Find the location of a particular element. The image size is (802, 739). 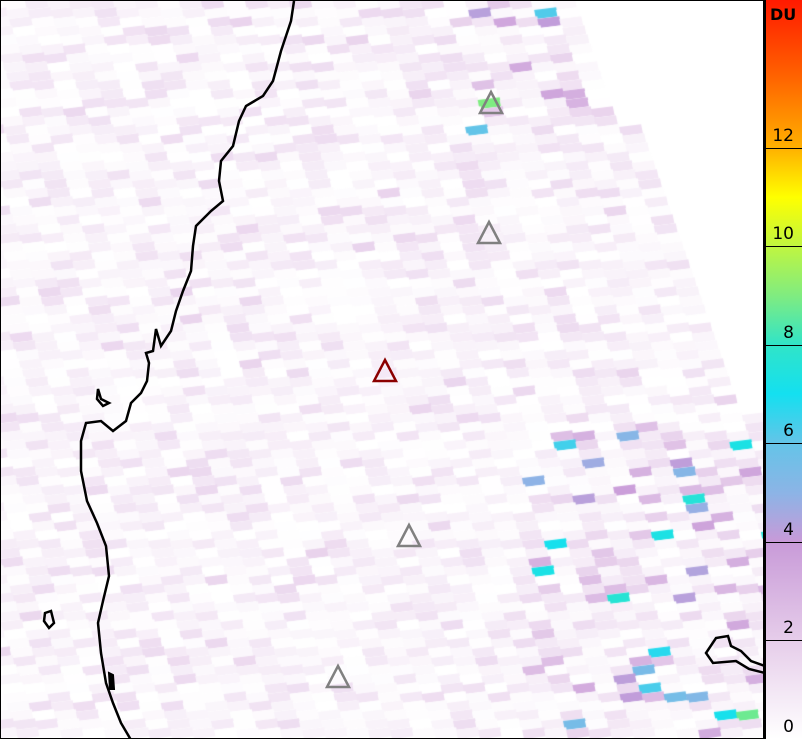

colorbar-tick-label: 0 is located at coordinates (788, 727).